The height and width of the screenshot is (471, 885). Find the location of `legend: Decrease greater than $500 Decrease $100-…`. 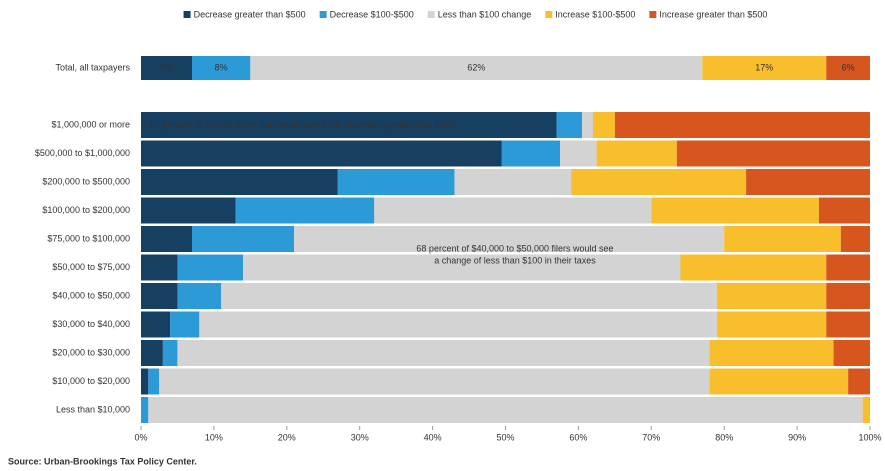

legend: Decrease greater than $500 Decrease $100-… is located at coordinates (475, 14).